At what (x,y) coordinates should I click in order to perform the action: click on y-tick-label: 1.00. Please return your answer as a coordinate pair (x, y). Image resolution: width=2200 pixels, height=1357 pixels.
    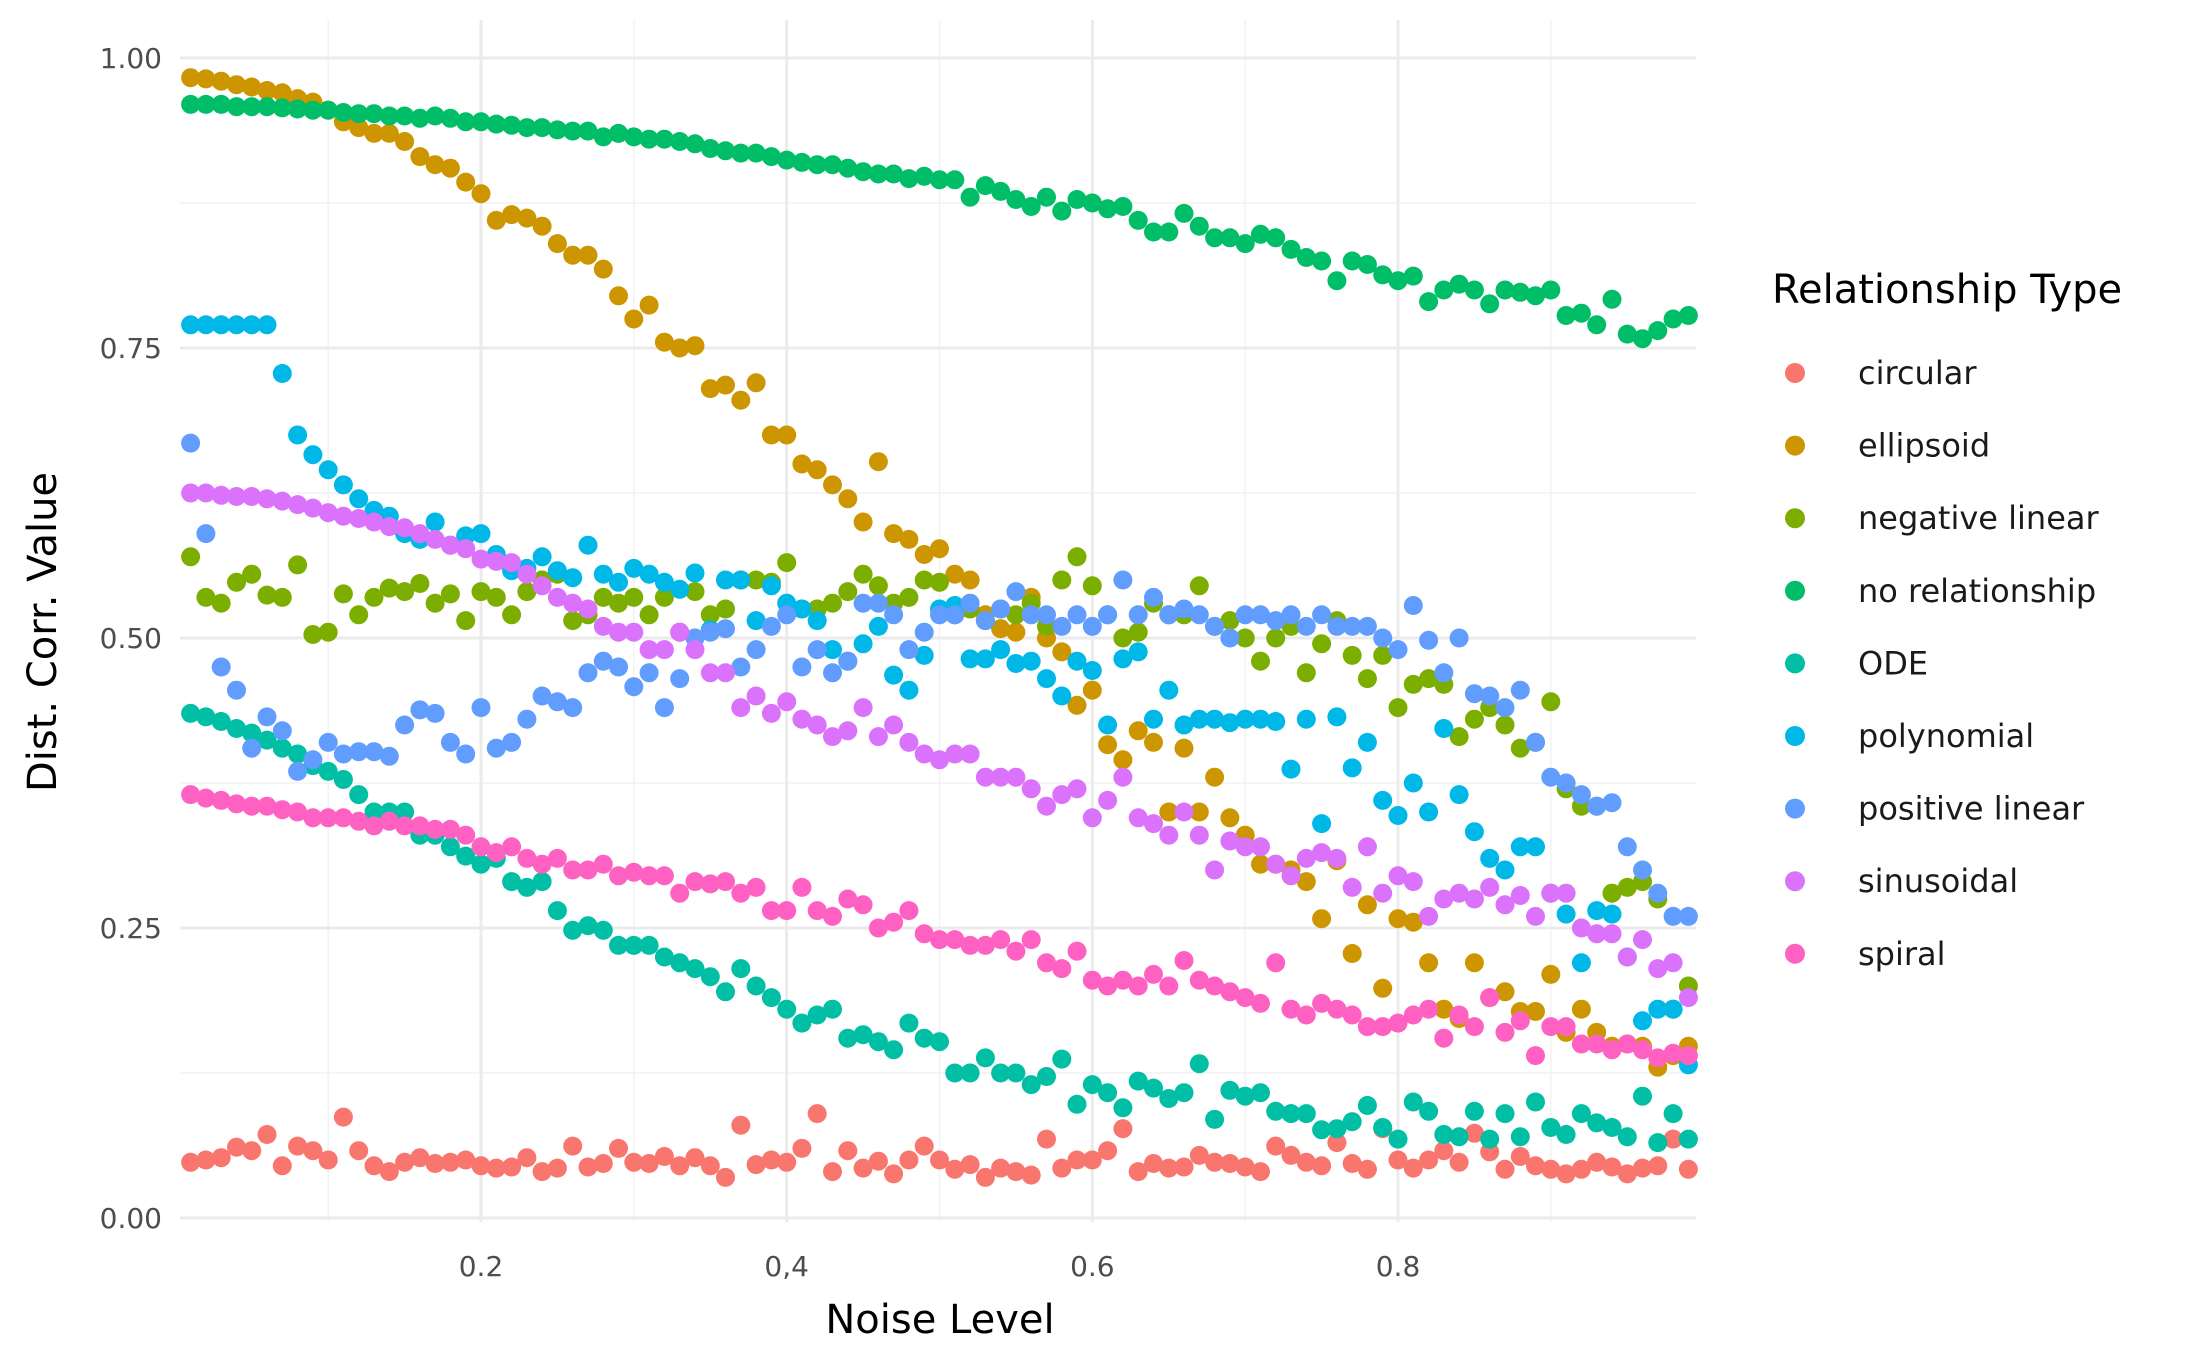
    Looking at the image, I should click on (131, 58).